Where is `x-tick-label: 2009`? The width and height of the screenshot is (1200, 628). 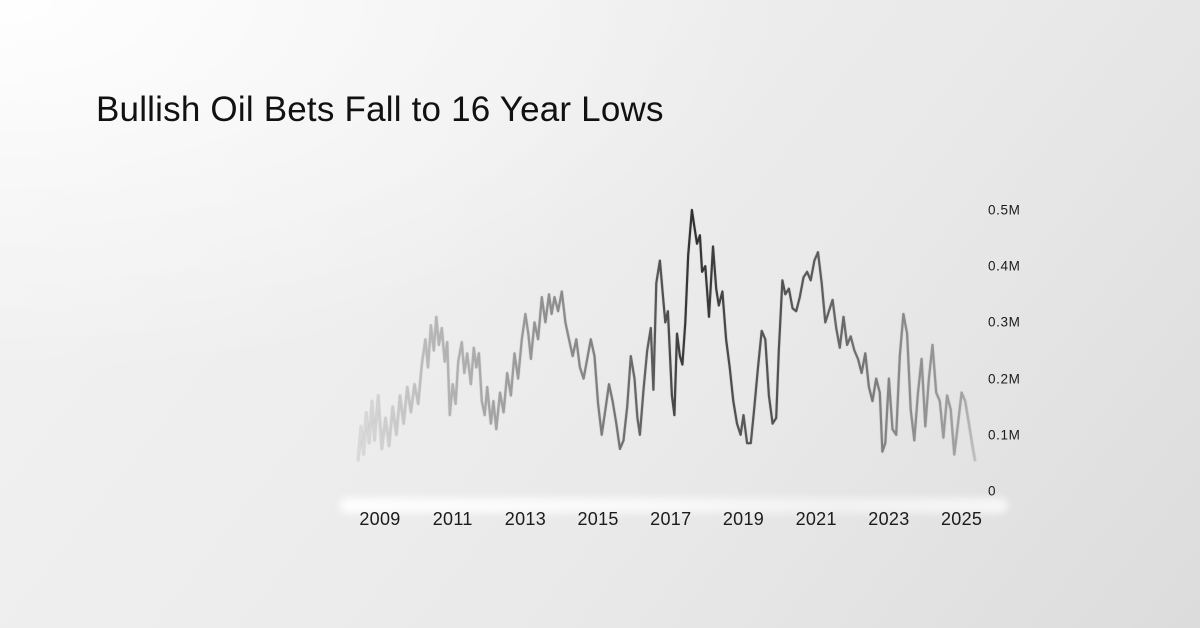
x-tick-label: 2009 is located at coordinates (380, 519).